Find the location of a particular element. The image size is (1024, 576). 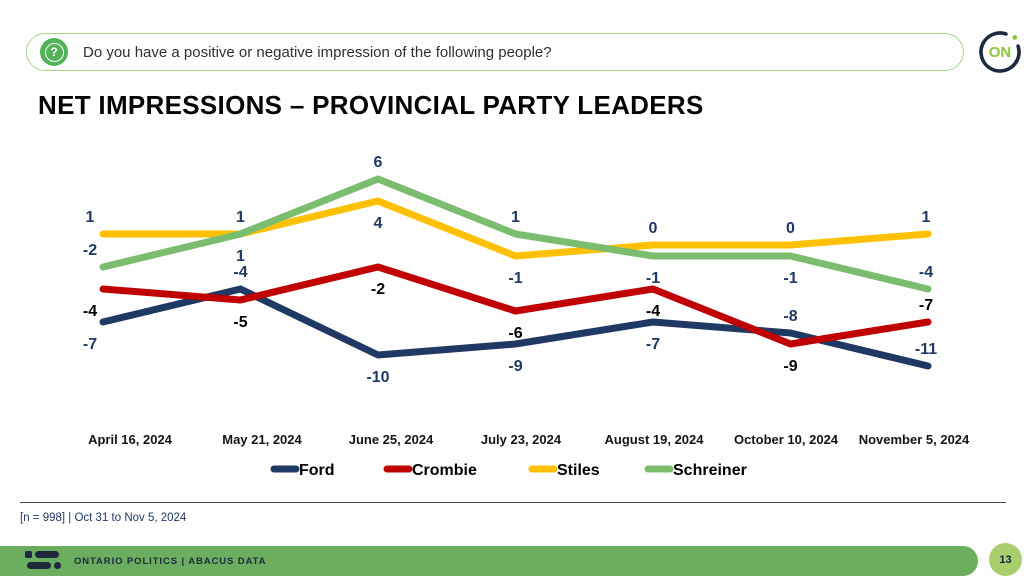

abacus-data-logo-icon is located at coordinates (43, 560).